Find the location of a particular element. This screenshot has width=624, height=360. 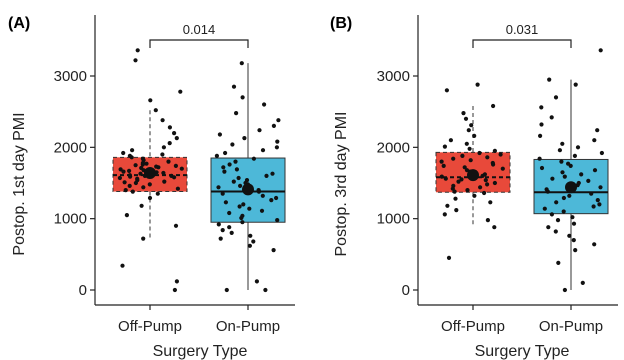

panel-b-off-pump-mean-marker is located at coordinates (473, 175).